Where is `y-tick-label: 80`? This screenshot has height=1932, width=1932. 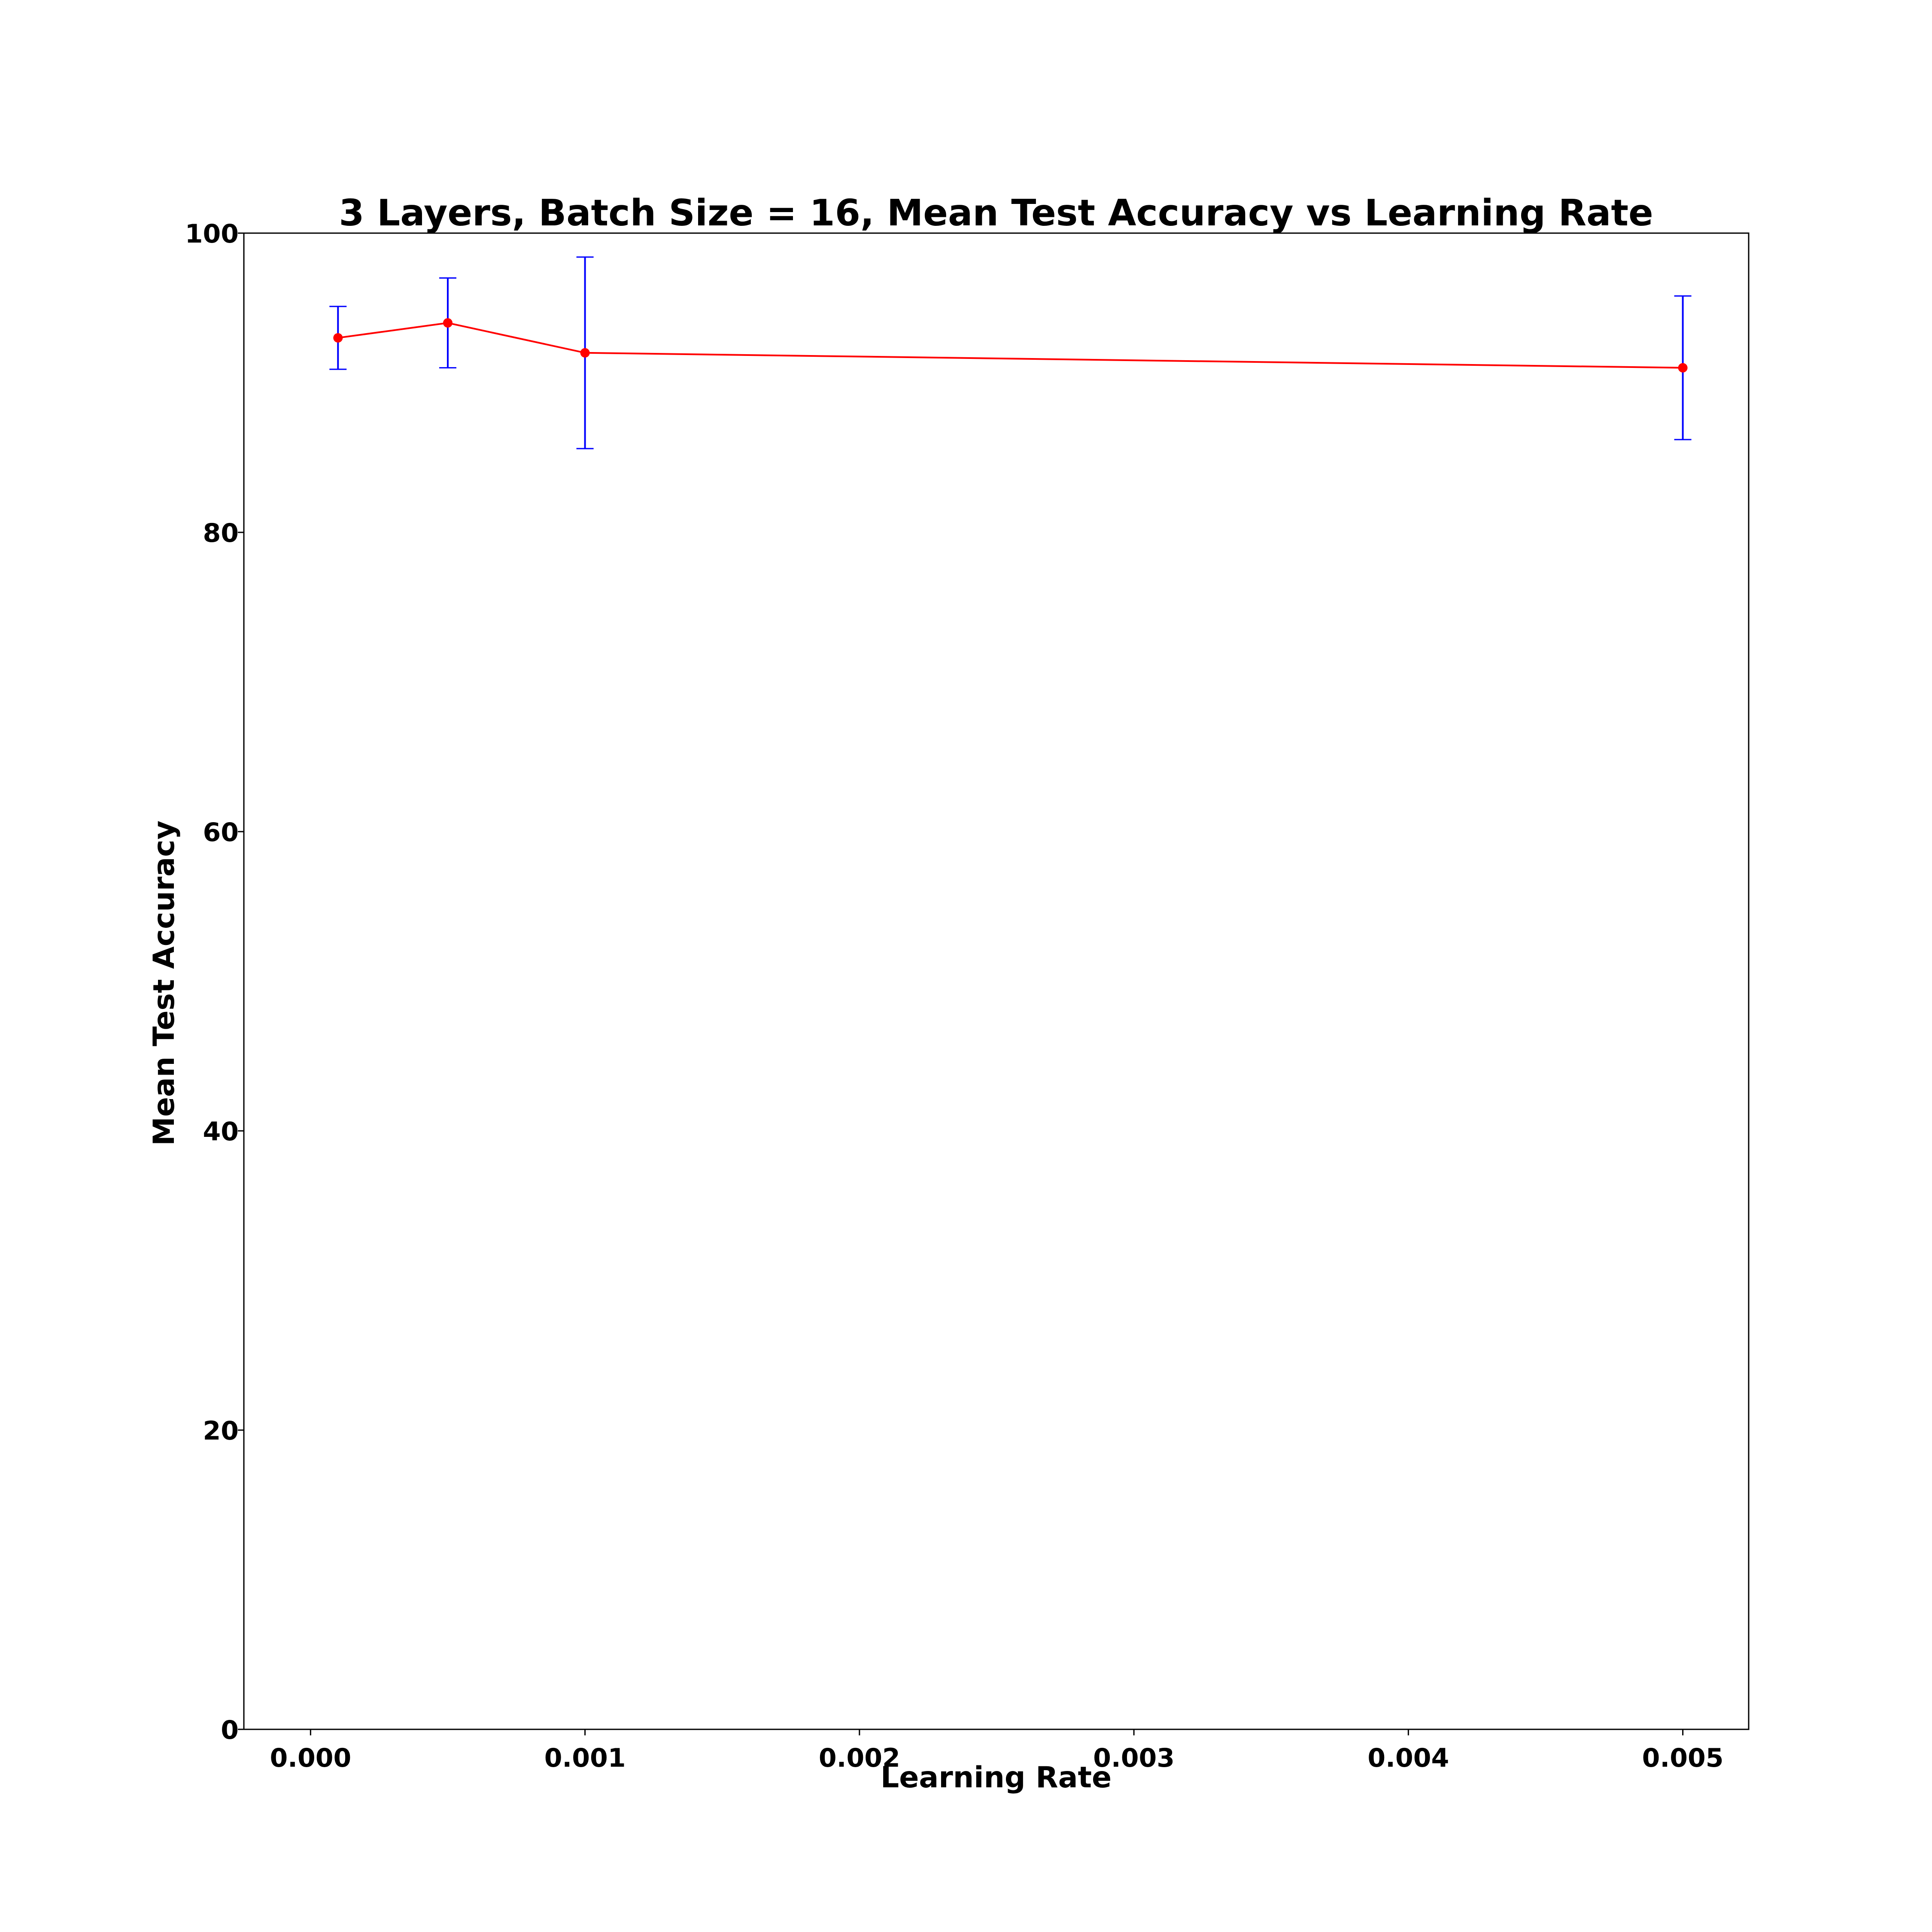
y-tick-label: 80 is located at coordinates (221, 533).